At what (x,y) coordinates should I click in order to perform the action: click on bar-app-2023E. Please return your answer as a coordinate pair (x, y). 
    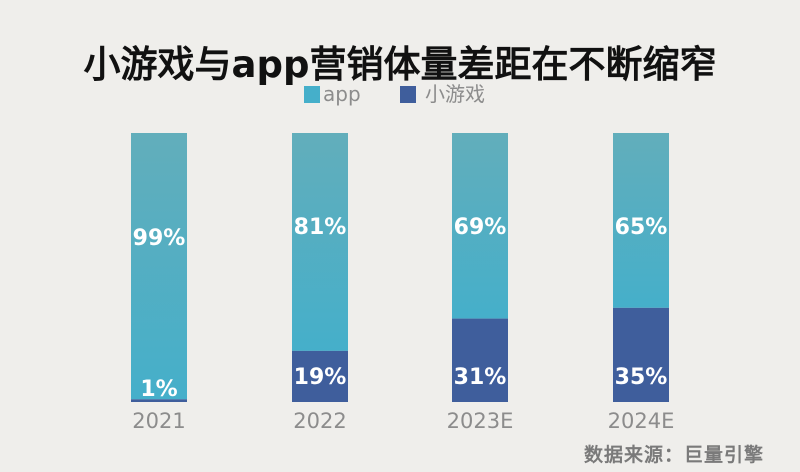
    Looking at the image, I should click on (480, 226).